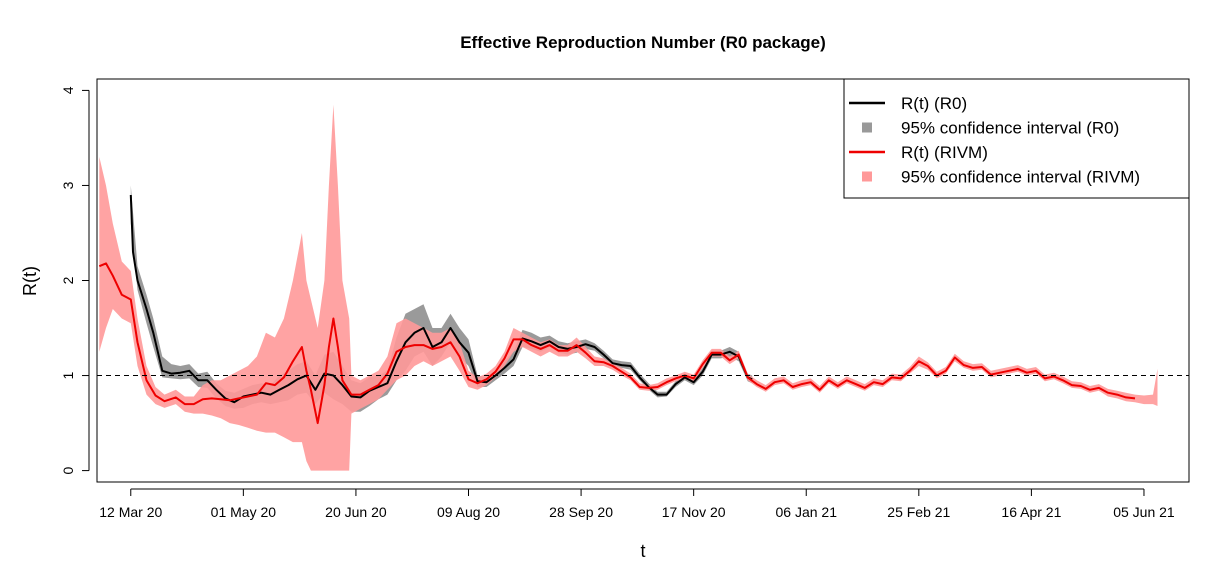  I want to click on x-tick-label: 09 Aug 20, so click(468, 512).